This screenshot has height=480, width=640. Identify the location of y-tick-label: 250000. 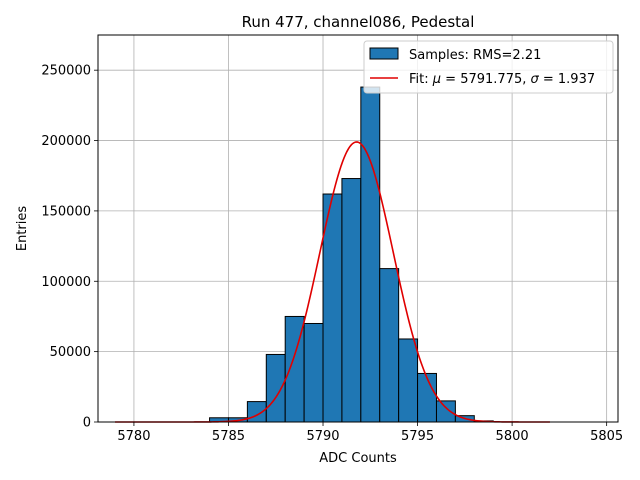
(66, 71).